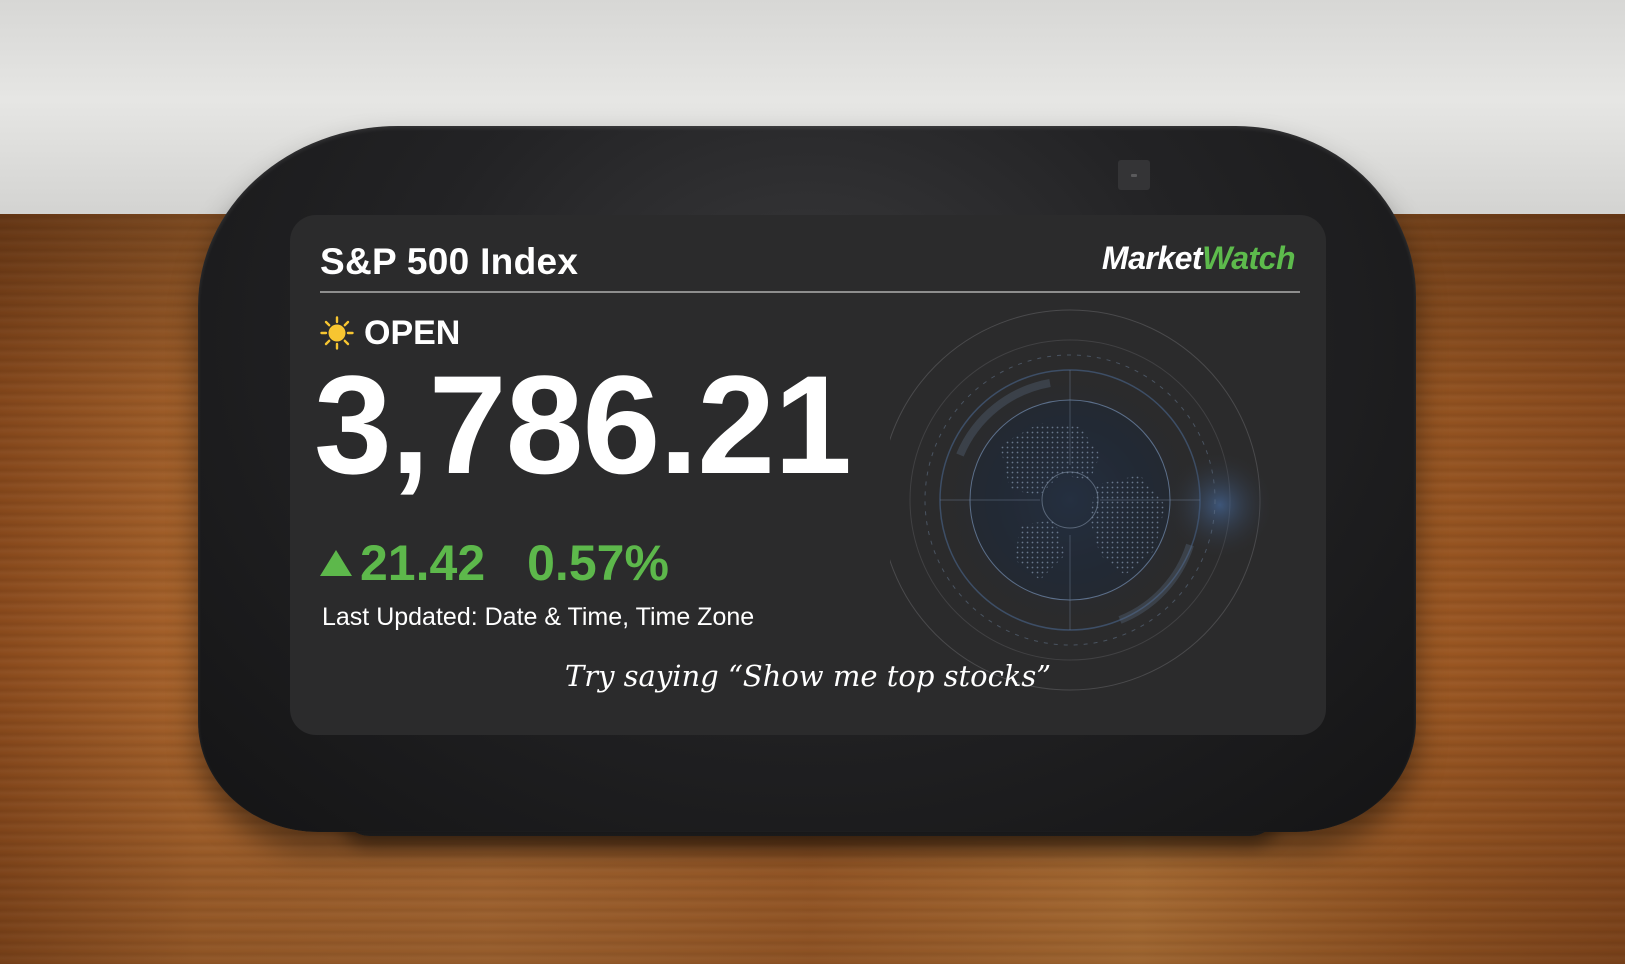  Describe the element at coordinates (810, 292) in the screenshot. I see `header-divider` at that location.